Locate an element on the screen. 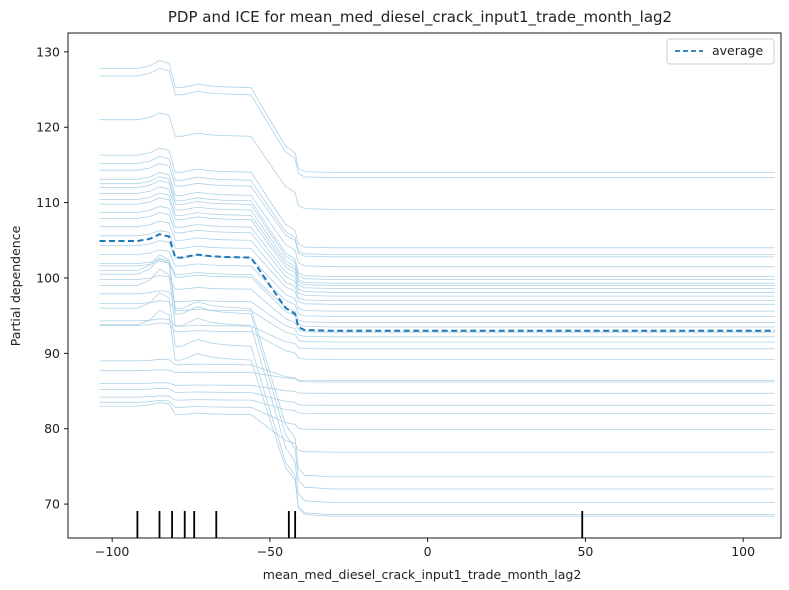  x-tick-label: −100 is located at coordinates (112, 551).